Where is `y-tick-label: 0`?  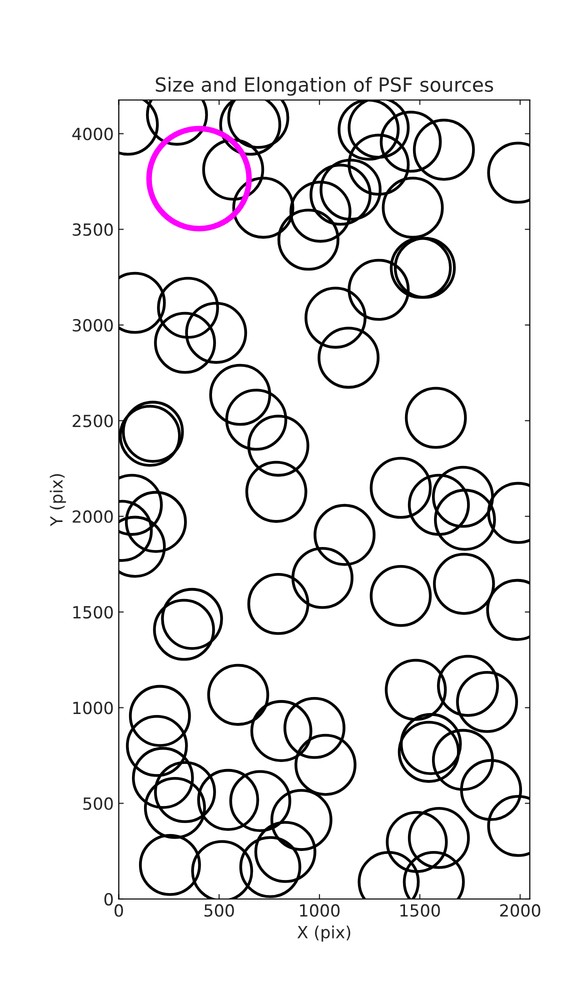
y-tick-label: 0 is located at coordinates (108, 899).